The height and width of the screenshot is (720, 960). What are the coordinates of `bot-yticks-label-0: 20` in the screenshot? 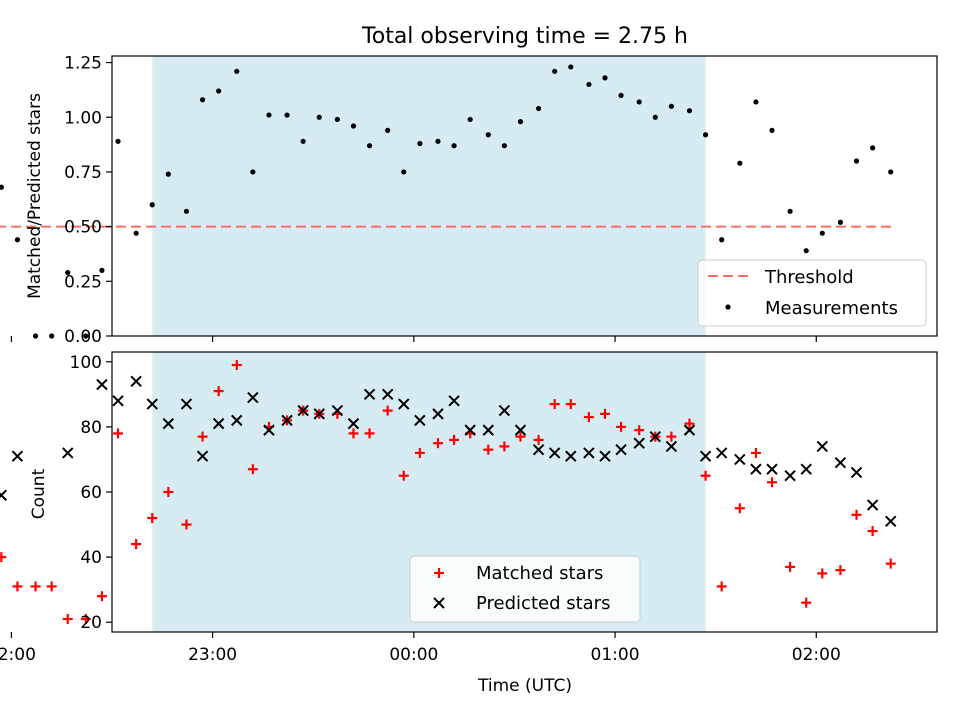 It's located at (91, 623).